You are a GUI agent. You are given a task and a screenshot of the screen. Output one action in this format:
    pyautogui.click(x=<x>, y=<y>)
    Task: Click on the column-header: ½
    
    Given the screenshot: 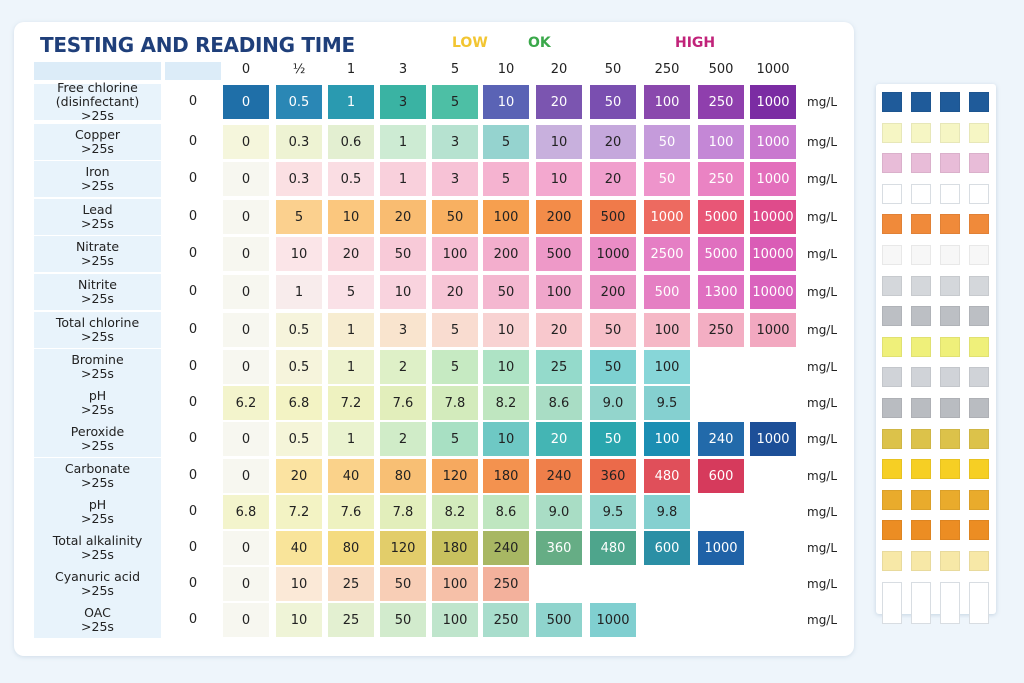 What is the action you would take?
    pyautogui.click(x=299, y=69)
    